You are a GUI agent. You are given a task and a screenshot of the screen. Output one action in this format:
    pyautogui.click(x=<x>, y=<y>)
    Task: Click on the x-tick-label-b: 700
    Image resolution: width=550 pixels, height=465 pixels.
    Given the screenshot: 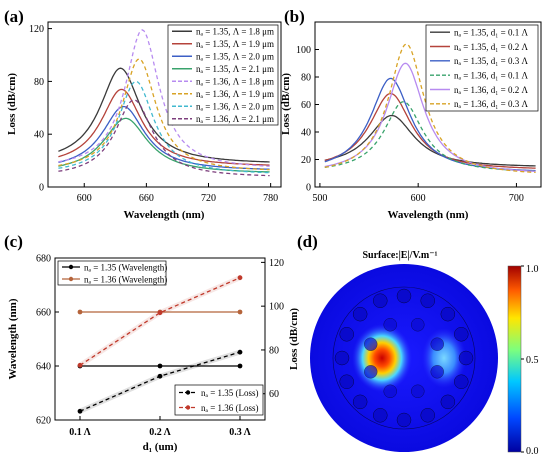 What is the action you would take?
    pyautogui.click(x=516, y=198)
    